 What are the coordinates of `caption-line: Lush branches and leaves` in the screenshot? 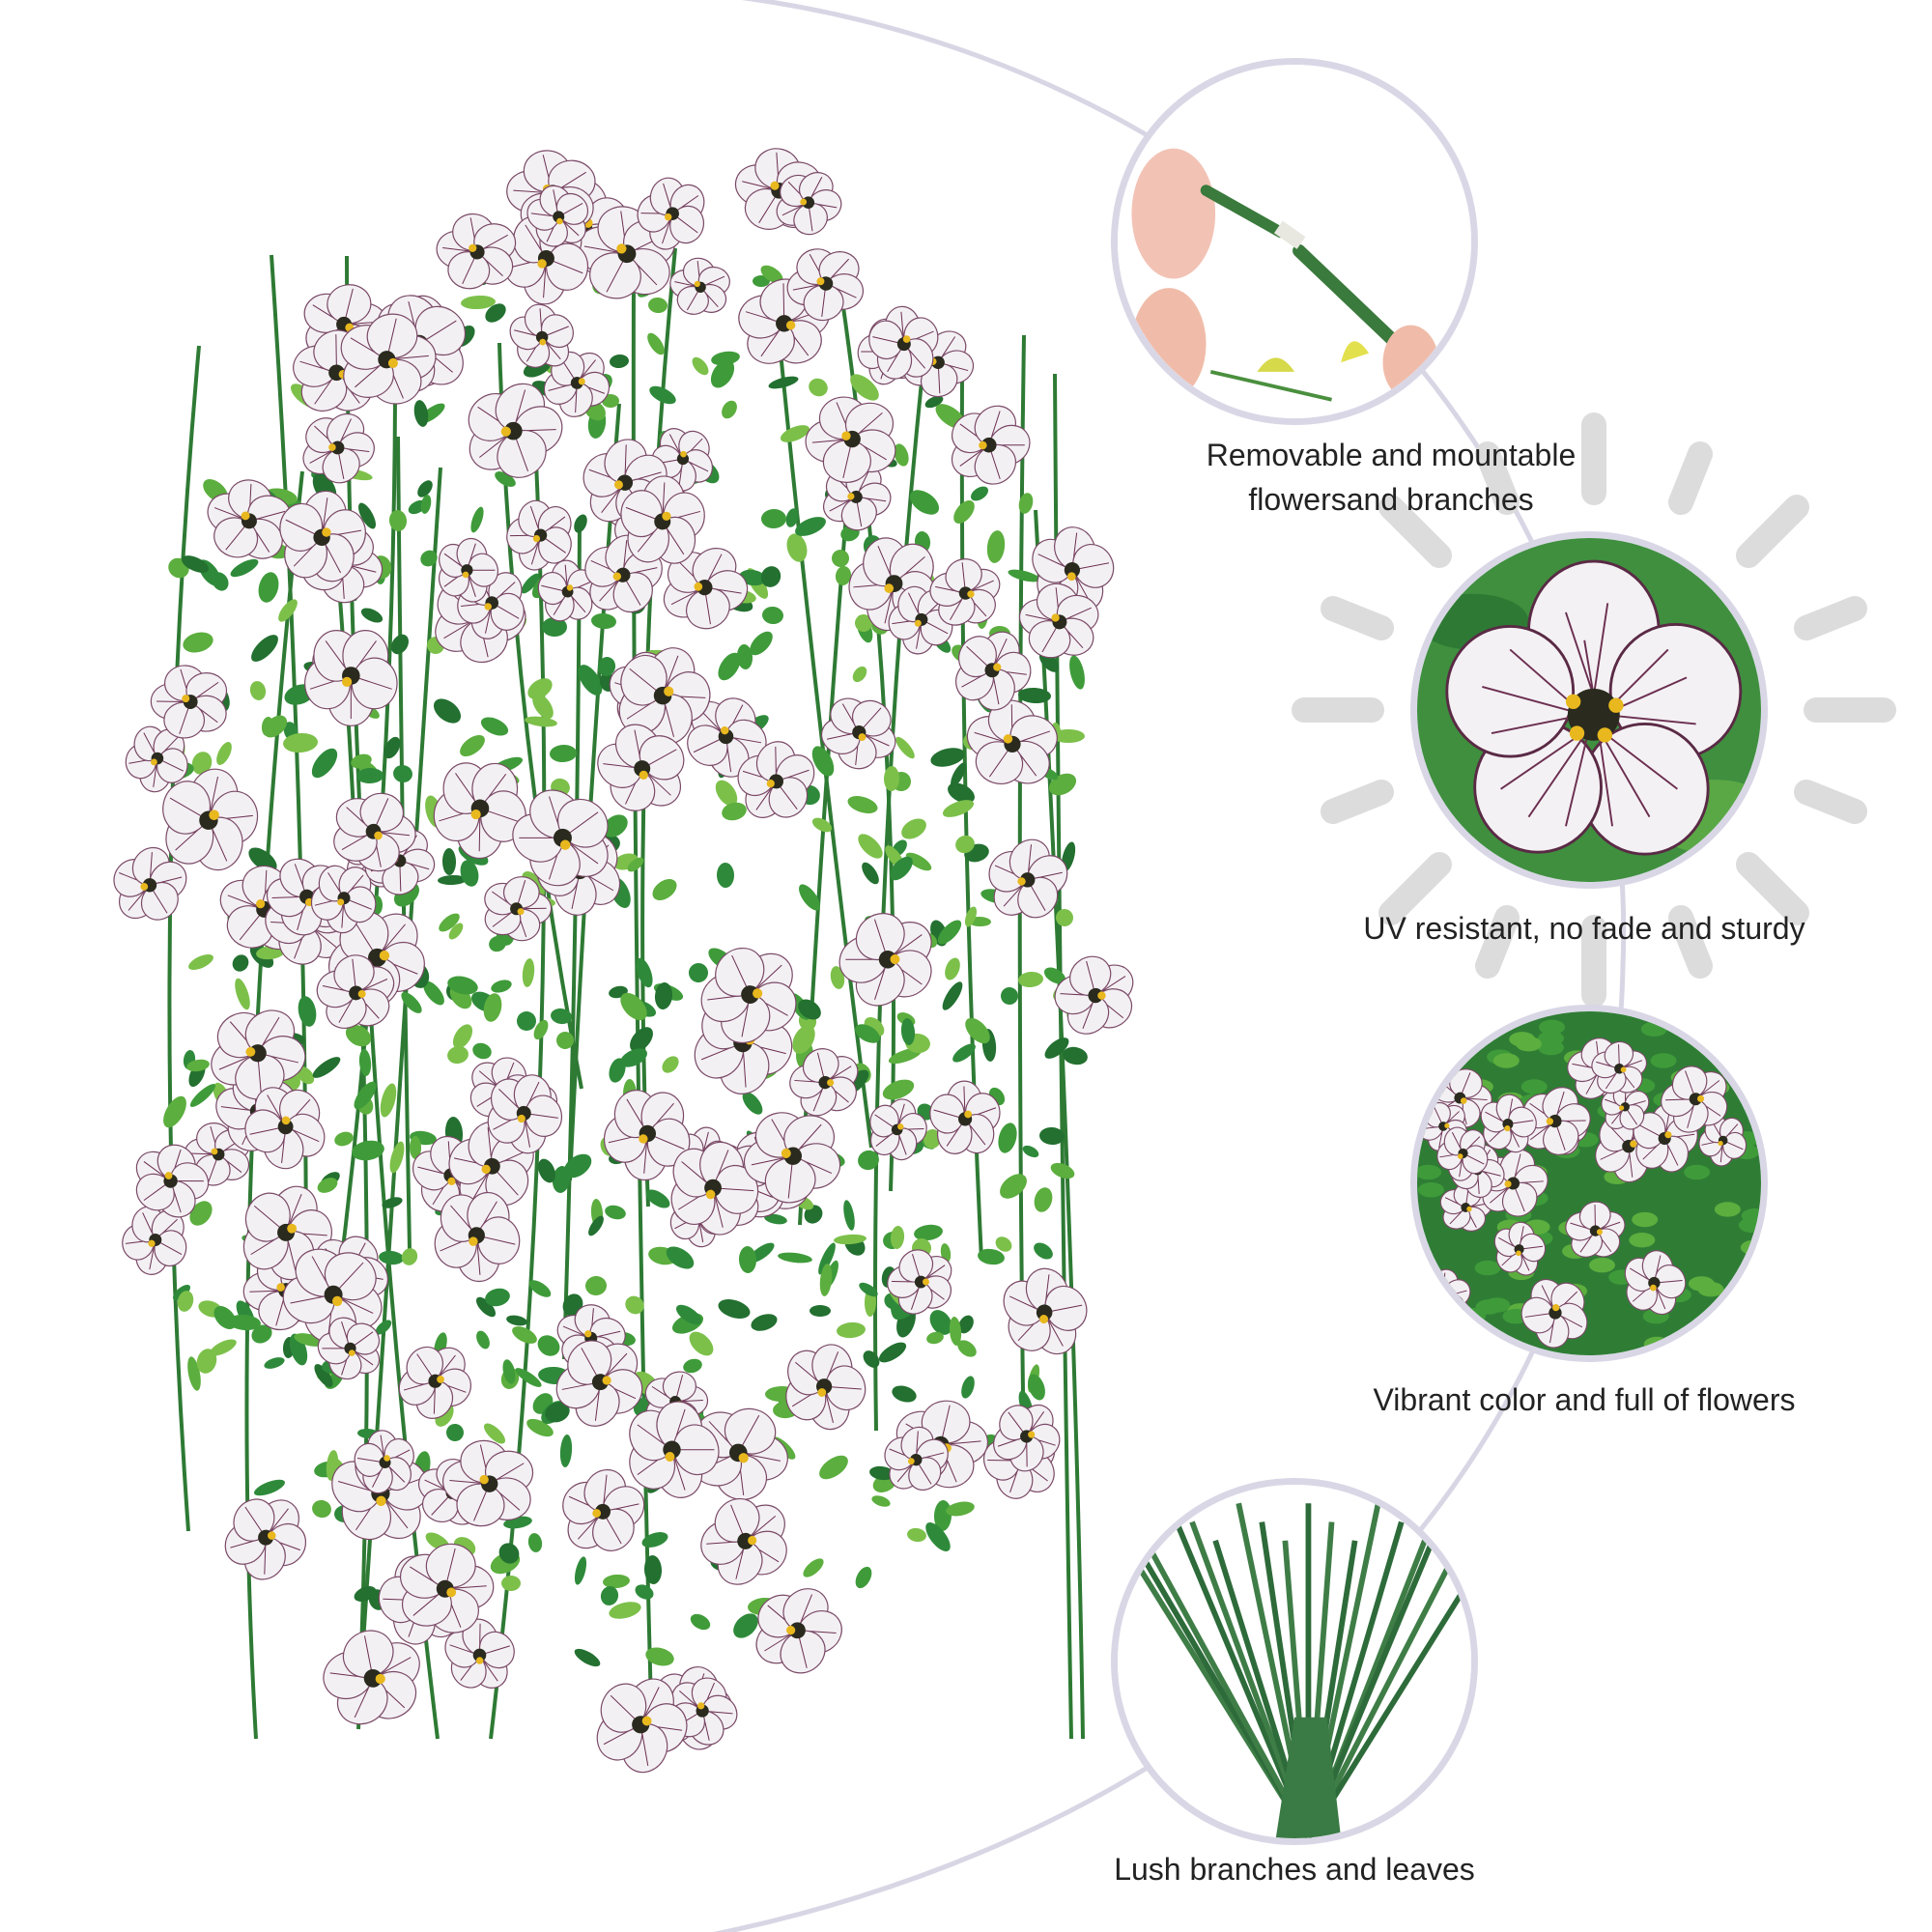 It's located at (1294, 1869).